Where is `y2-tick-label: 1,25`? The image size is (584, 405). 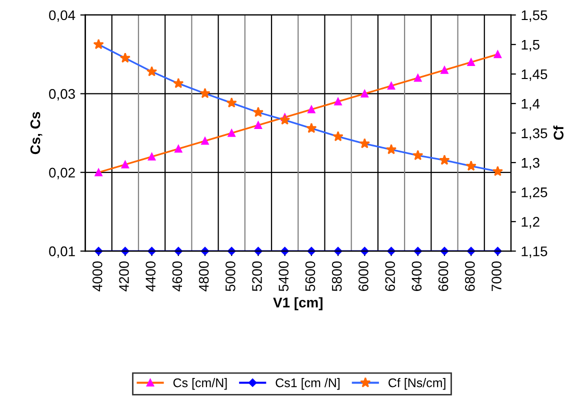 y2-tick-label: 1,25 is located at coordinates (535, 193).